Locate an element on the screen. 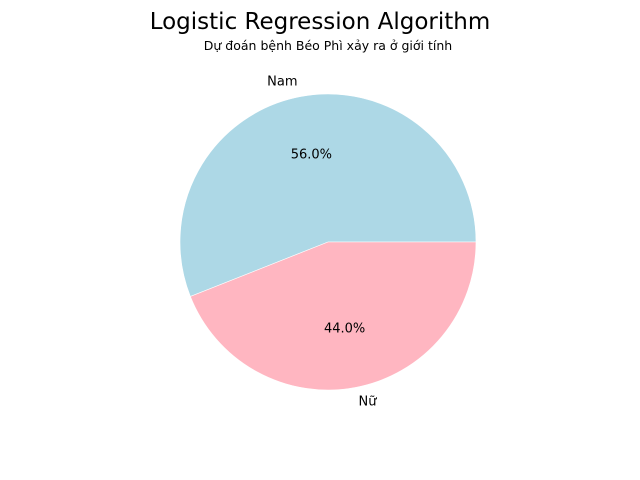  chart-subtitle: Dự đoán bệnh Béo Phì xảy ra ở giới tính is located at coordinates (328, 45).